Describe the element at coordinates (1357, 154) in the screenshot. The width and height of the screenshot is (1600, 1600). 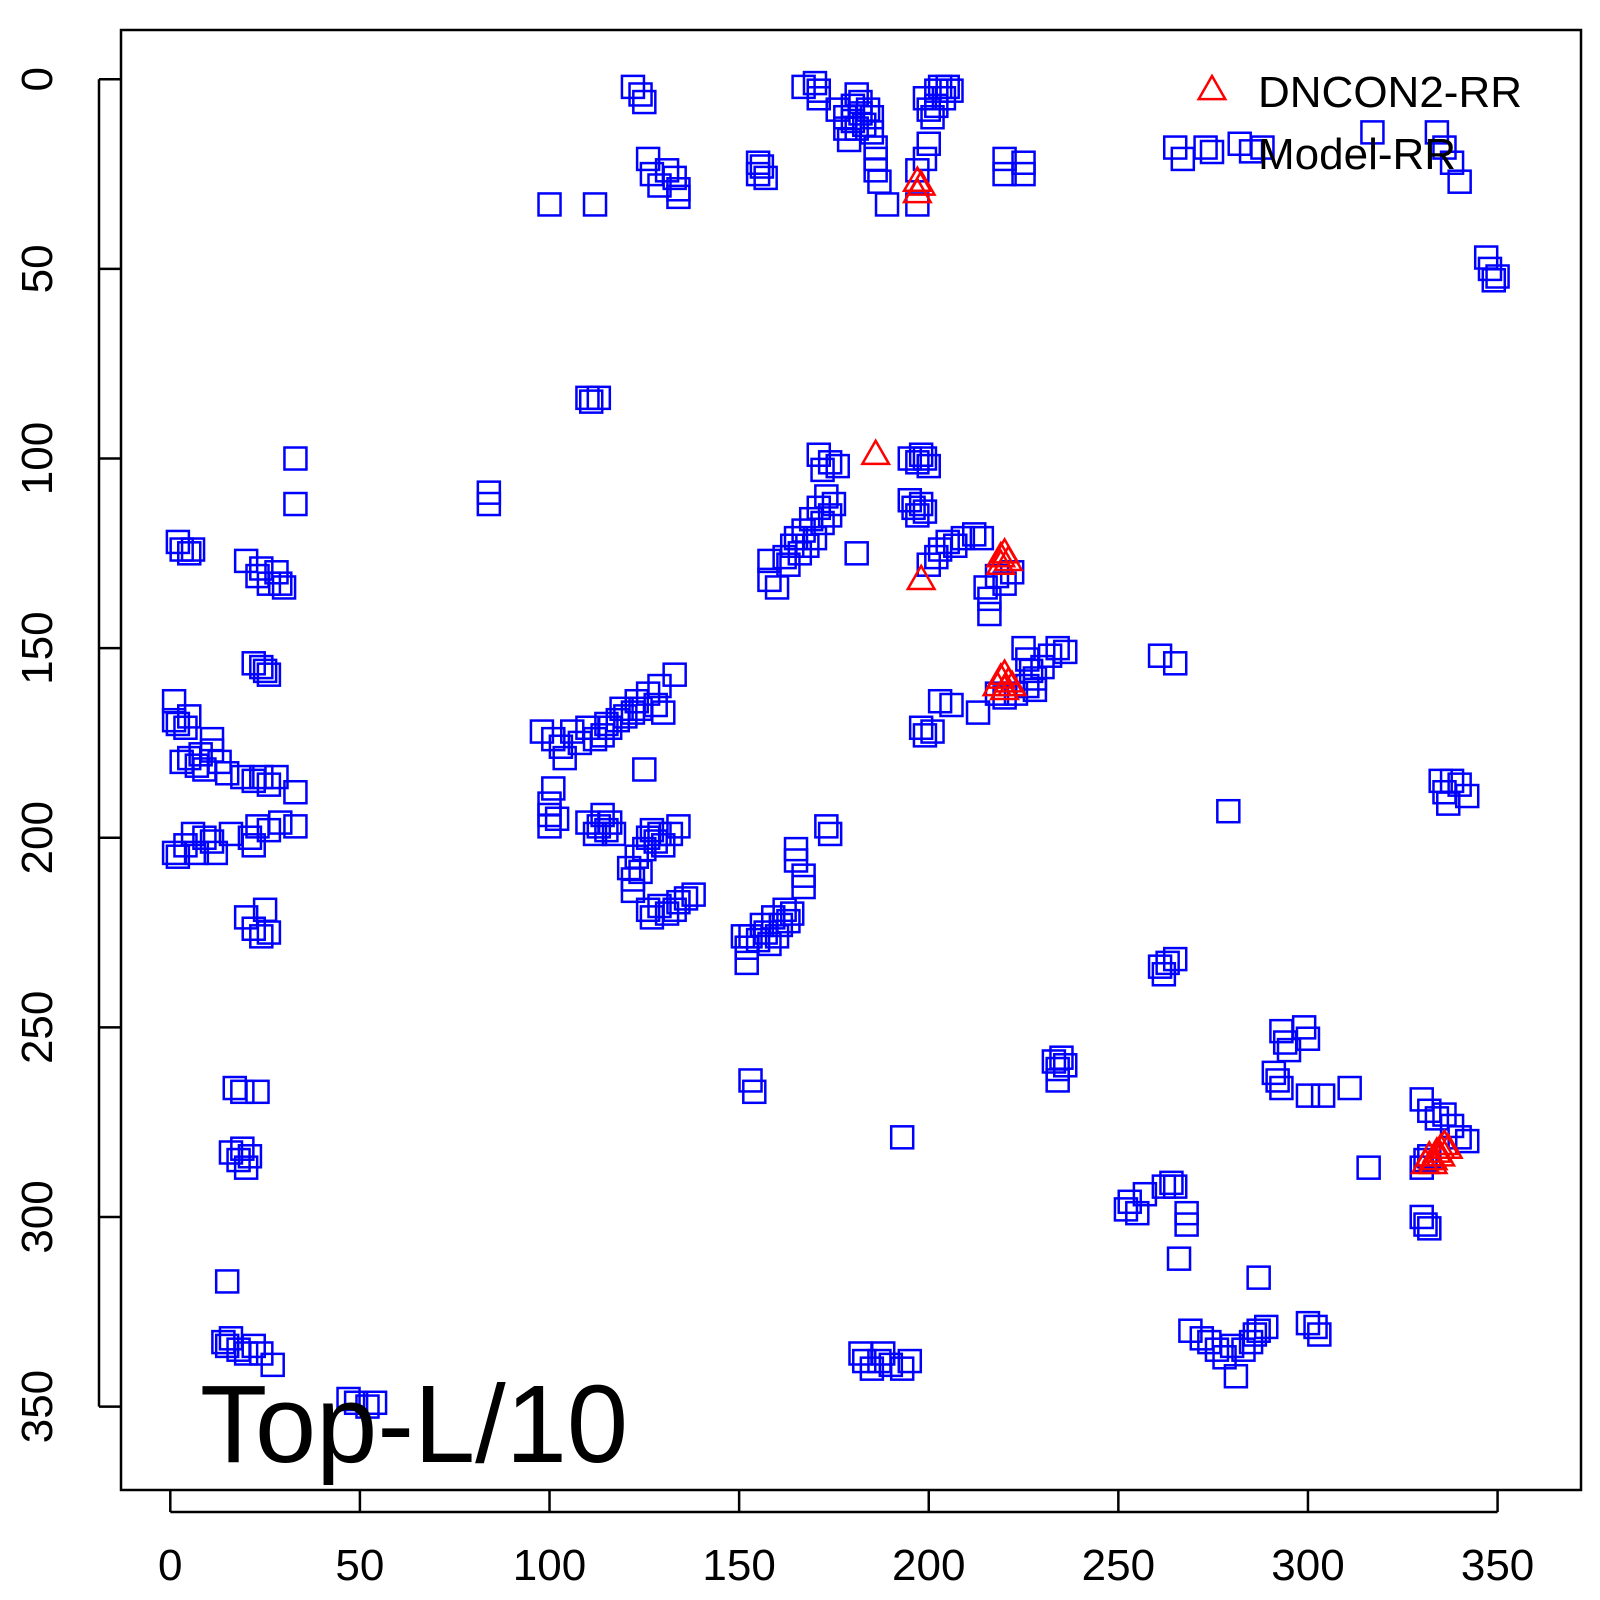
I see `legend-label: Model-RR` at that location.